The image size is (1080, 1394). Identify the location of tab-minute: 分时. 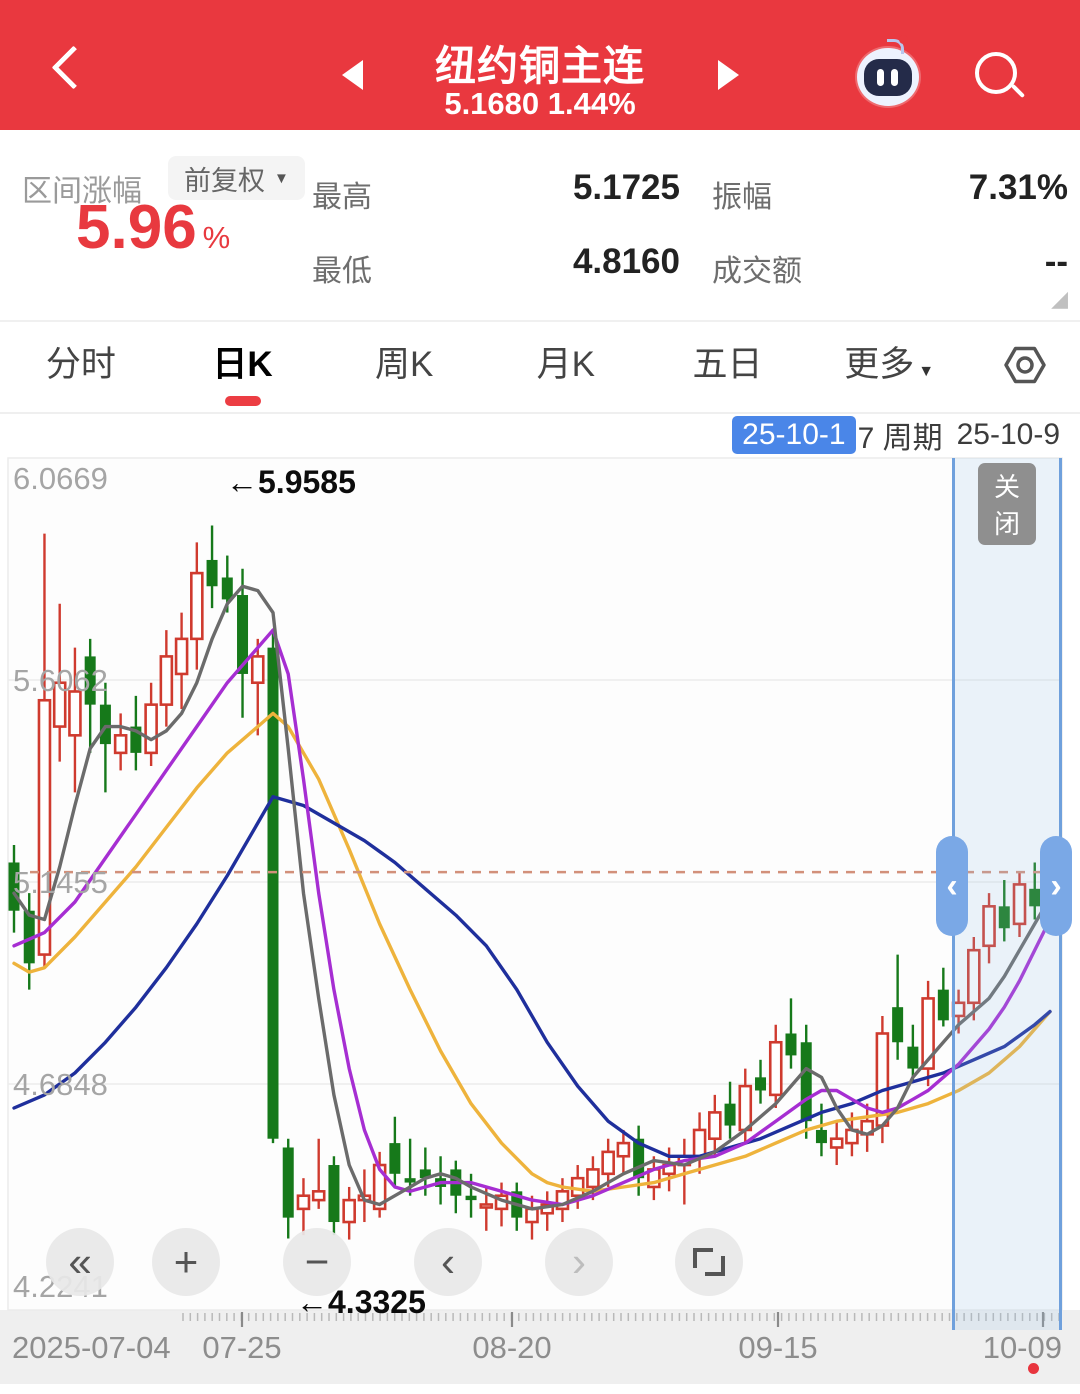
(80, 364).